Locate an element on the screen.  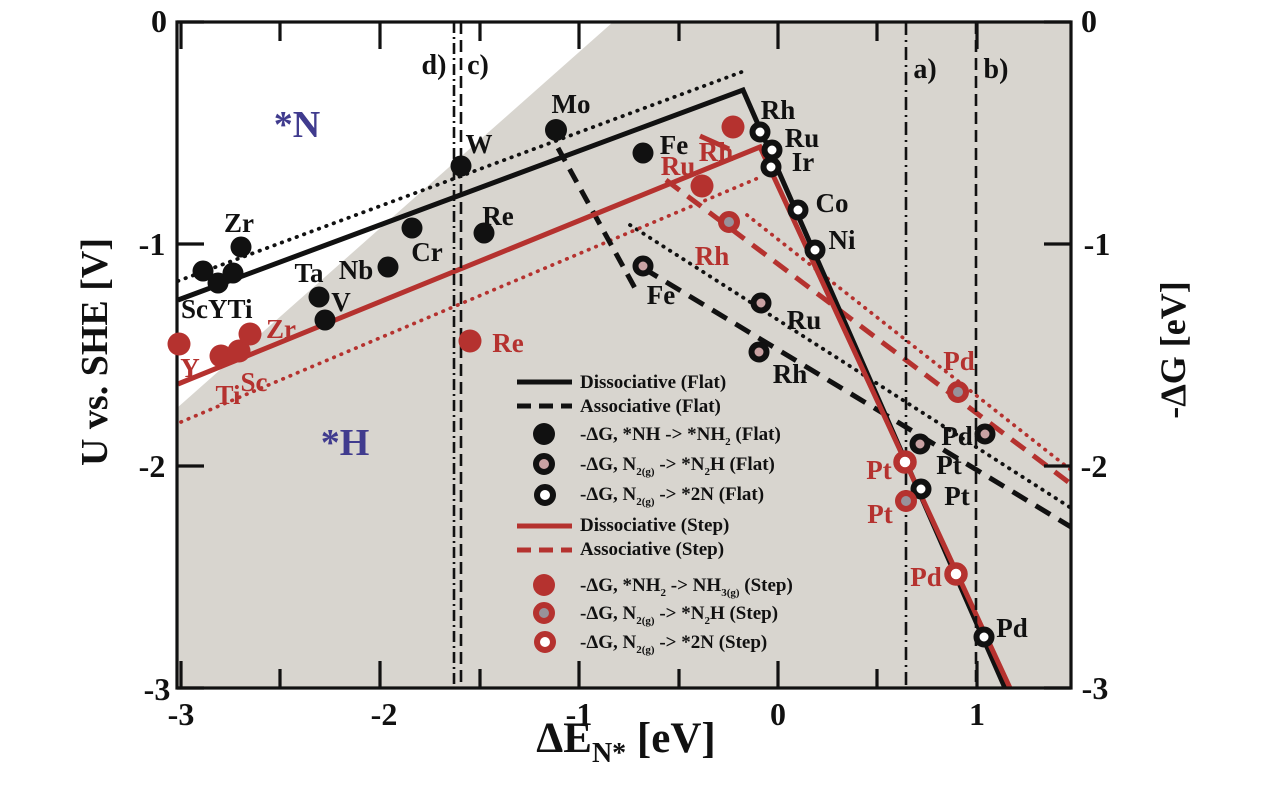
svg-text: Dissociative (Step) is located at coordinates (654, 525).